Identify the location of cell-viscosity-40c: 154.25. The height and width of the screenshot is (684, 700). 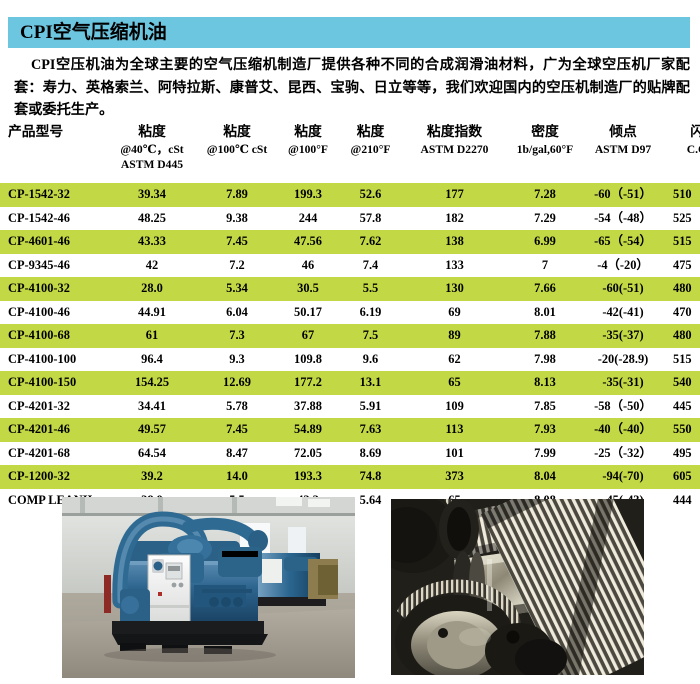
(152, 383).